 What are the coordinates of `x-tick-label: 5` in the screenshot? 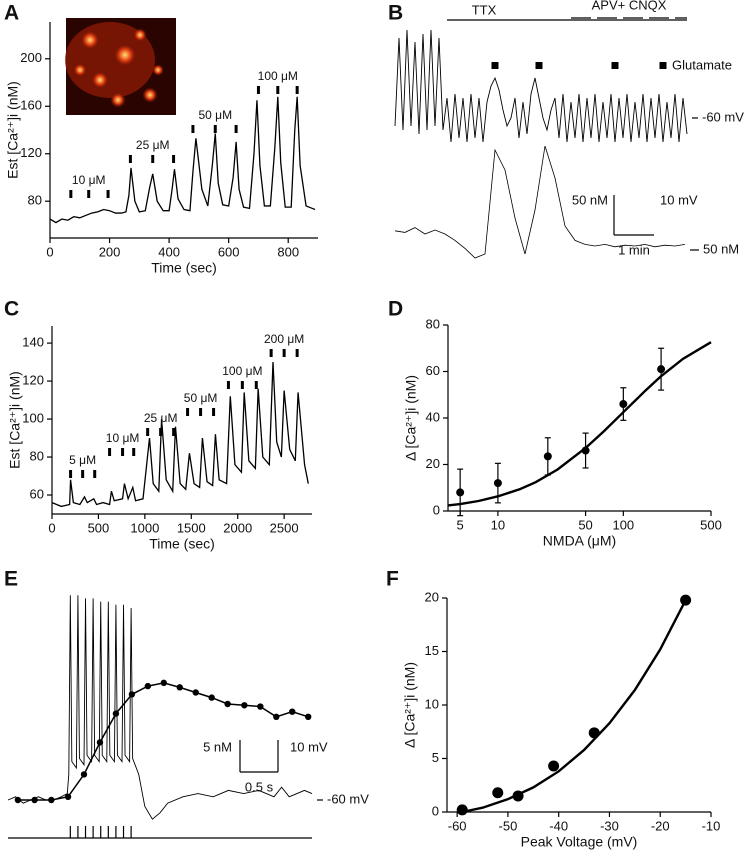 It's located at (460, 524).